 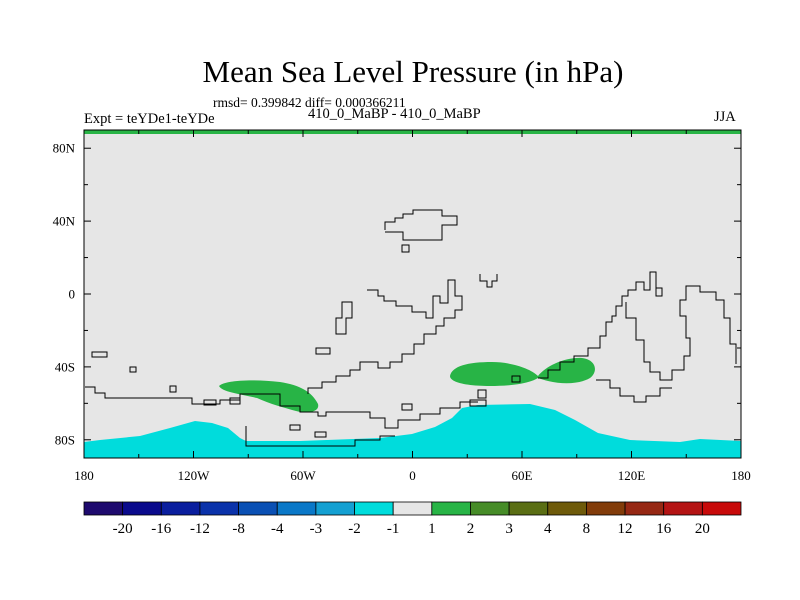 I want to click on colorbar-label: 3, so click(x=509, y=529).